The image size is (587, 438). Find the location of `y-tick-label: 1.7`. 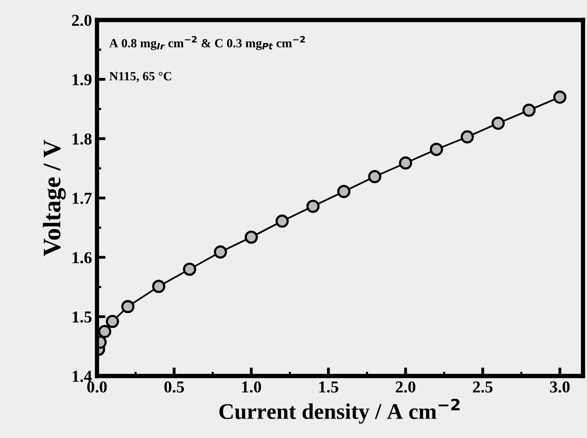

y-tick-label: 1.7 is located at coordinates (82, 198).